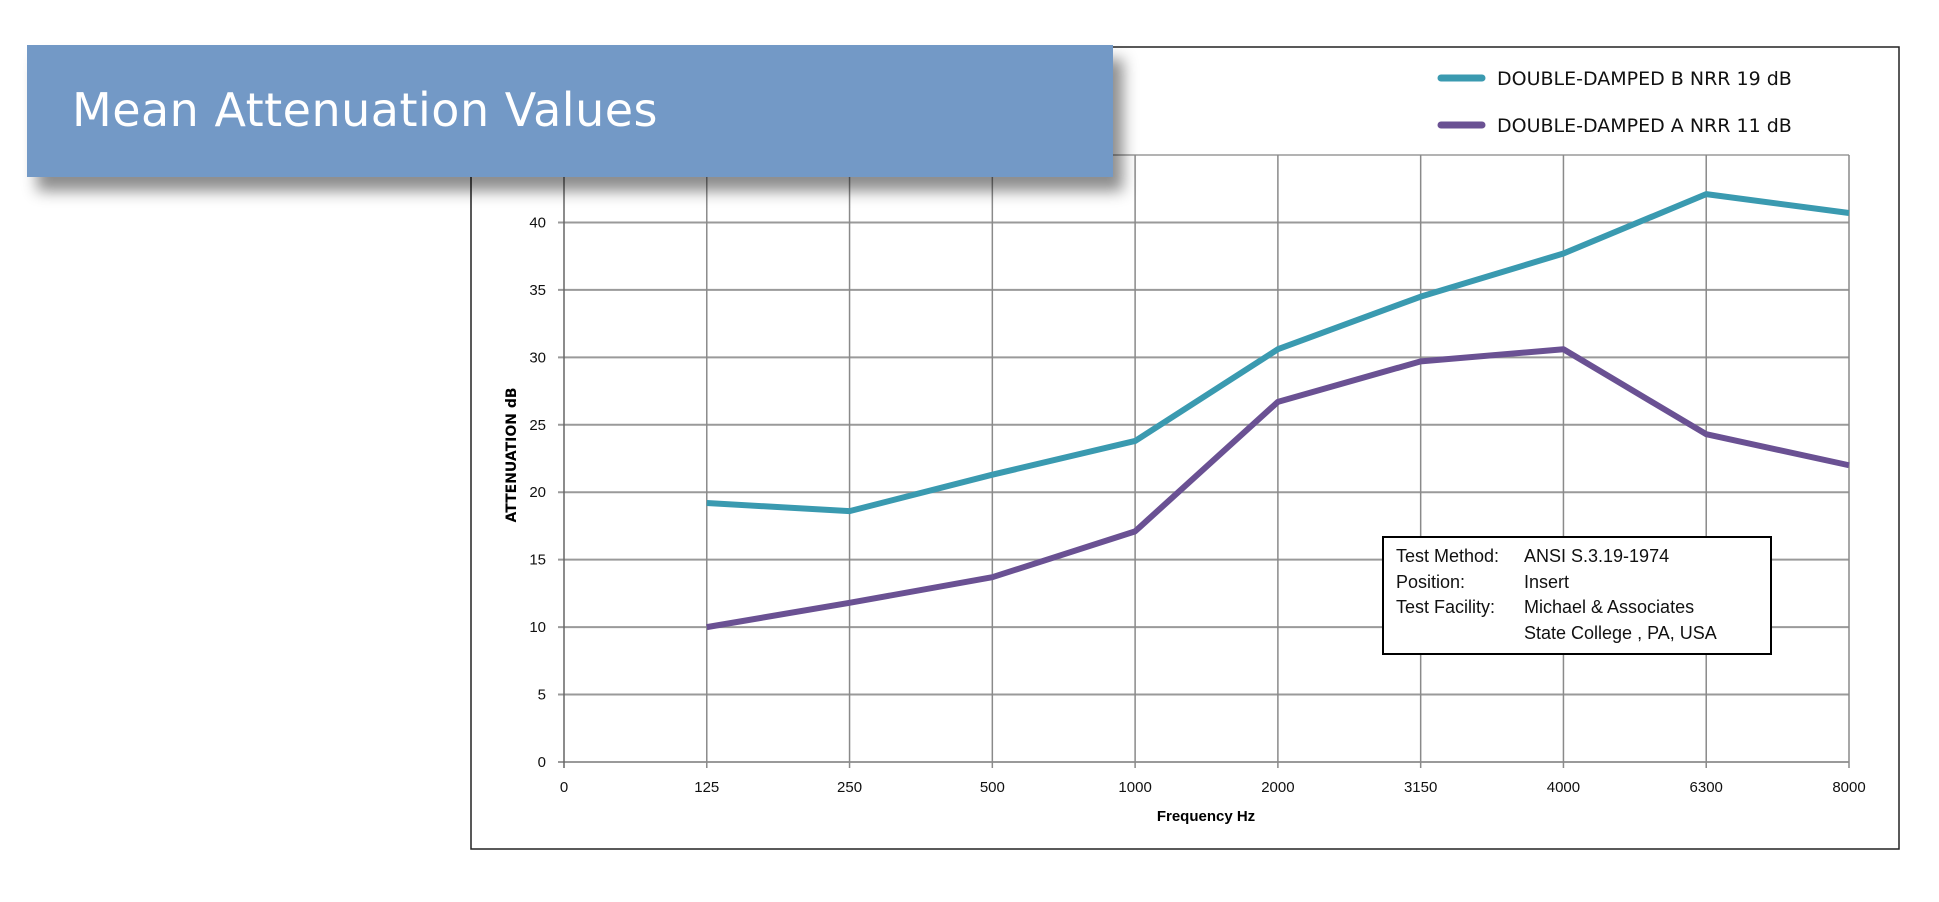  I want to click on y-tick-label: 0, so click(542, 762).